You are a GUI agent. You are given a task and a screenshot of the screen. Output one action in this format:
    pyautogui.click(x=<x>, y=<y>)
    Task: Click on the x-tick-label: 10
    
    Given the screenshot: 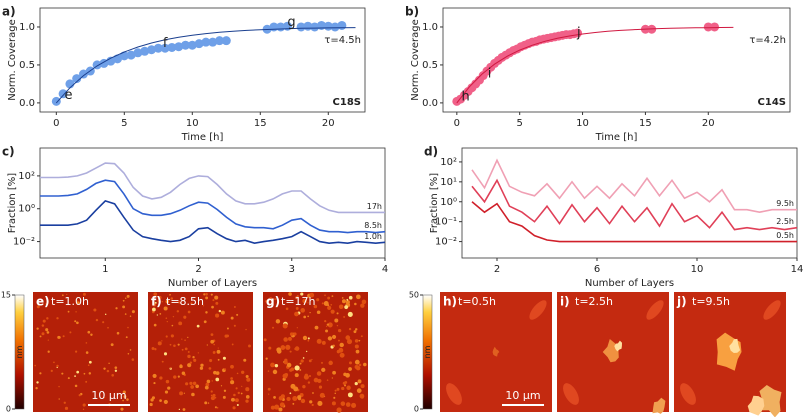 What is the action you would take?
    pyautogui.click(x=697, y=269)
    